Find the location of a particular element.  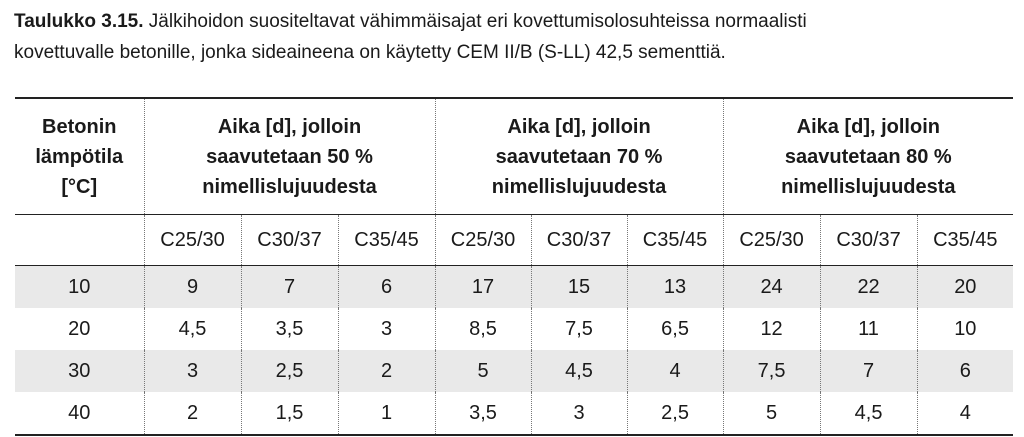

subheader-empty is located at coordinates (79, 240).